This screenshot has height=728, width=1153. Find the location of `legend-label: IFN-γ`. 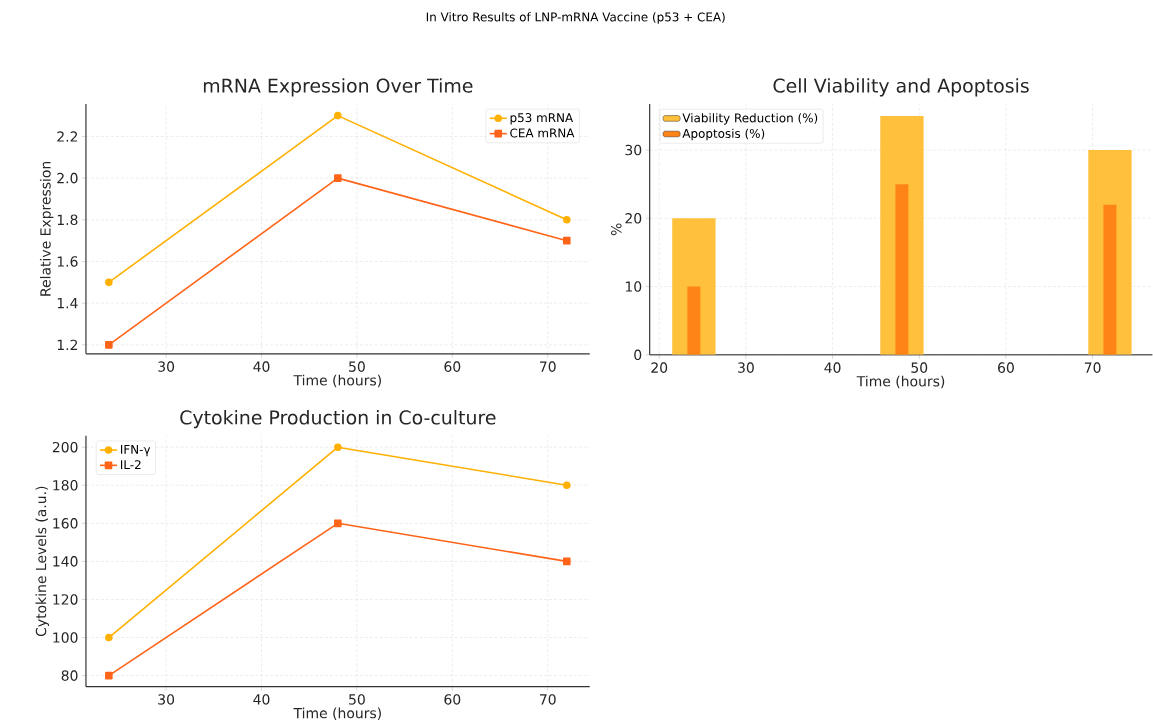

legend-label: IFN-γ is located at coordinates (135, 451).